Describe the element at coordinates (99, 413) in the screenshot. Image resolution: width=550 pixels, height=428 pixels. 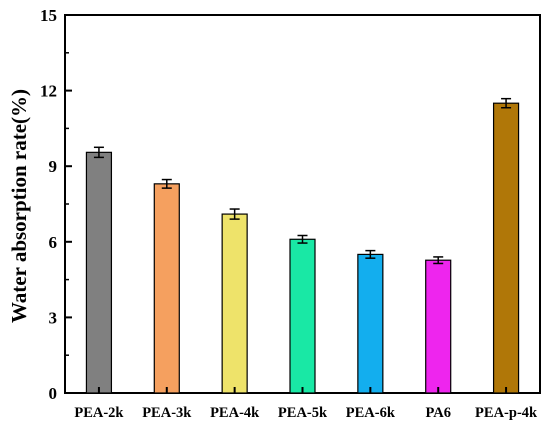
I see `x-tick-label: PEA-2k` at that location.